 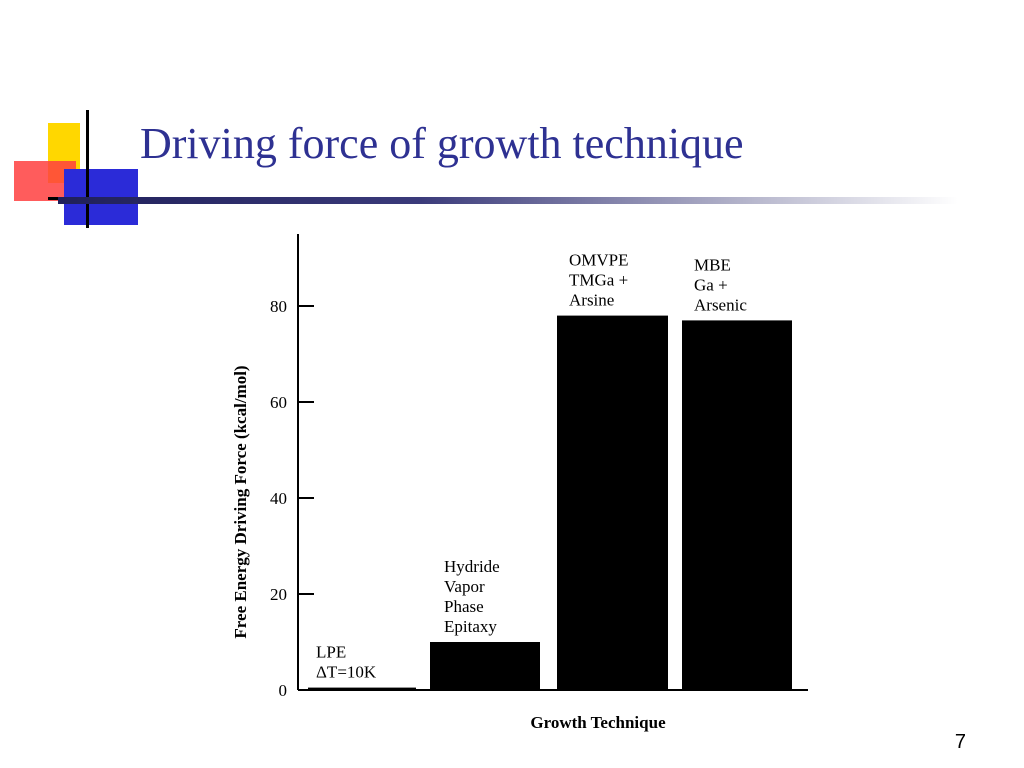 What do you see at coordinates (472, 566) in the screenshot?
I see `bar-category-label: Hydride` at bounding box center [472, 566].